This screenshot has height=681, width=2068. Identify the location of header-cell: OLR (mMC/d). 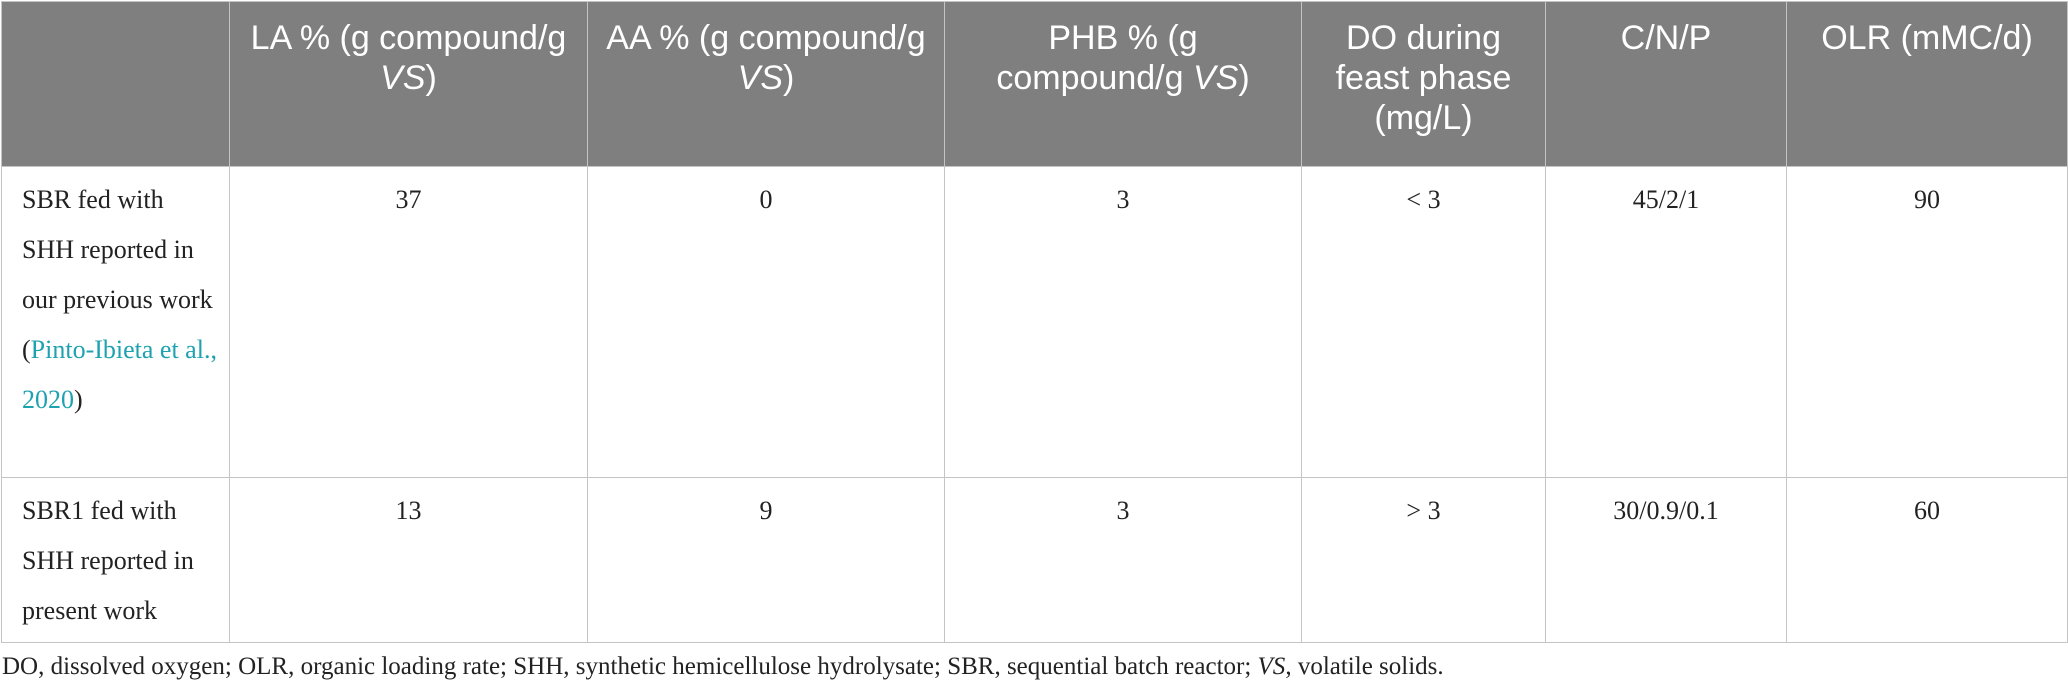
(1927, 84).